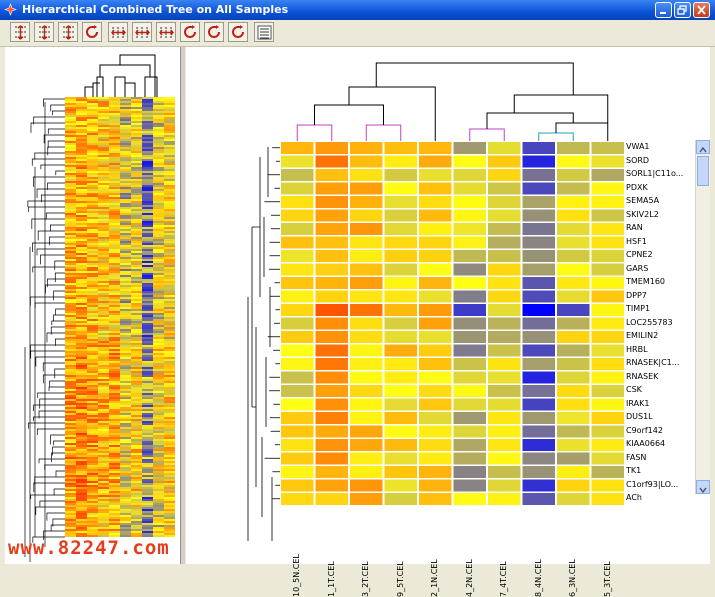  I want to click on column-label: 1_1T.CEL, so click(331, 579).